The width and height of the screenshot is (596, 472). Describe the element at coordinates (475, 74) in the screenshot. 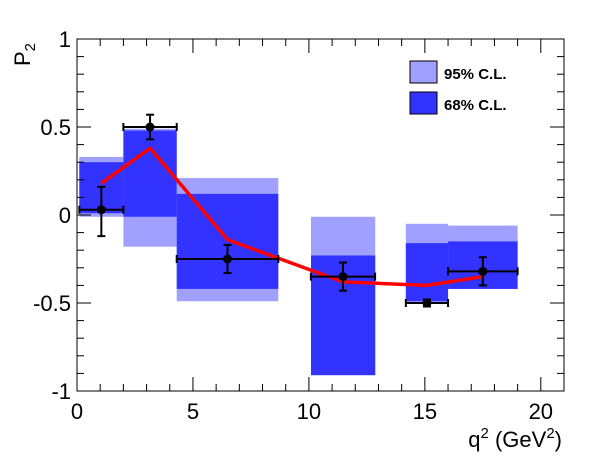

I see `legend-label-95: 95% C.L.` at that location.